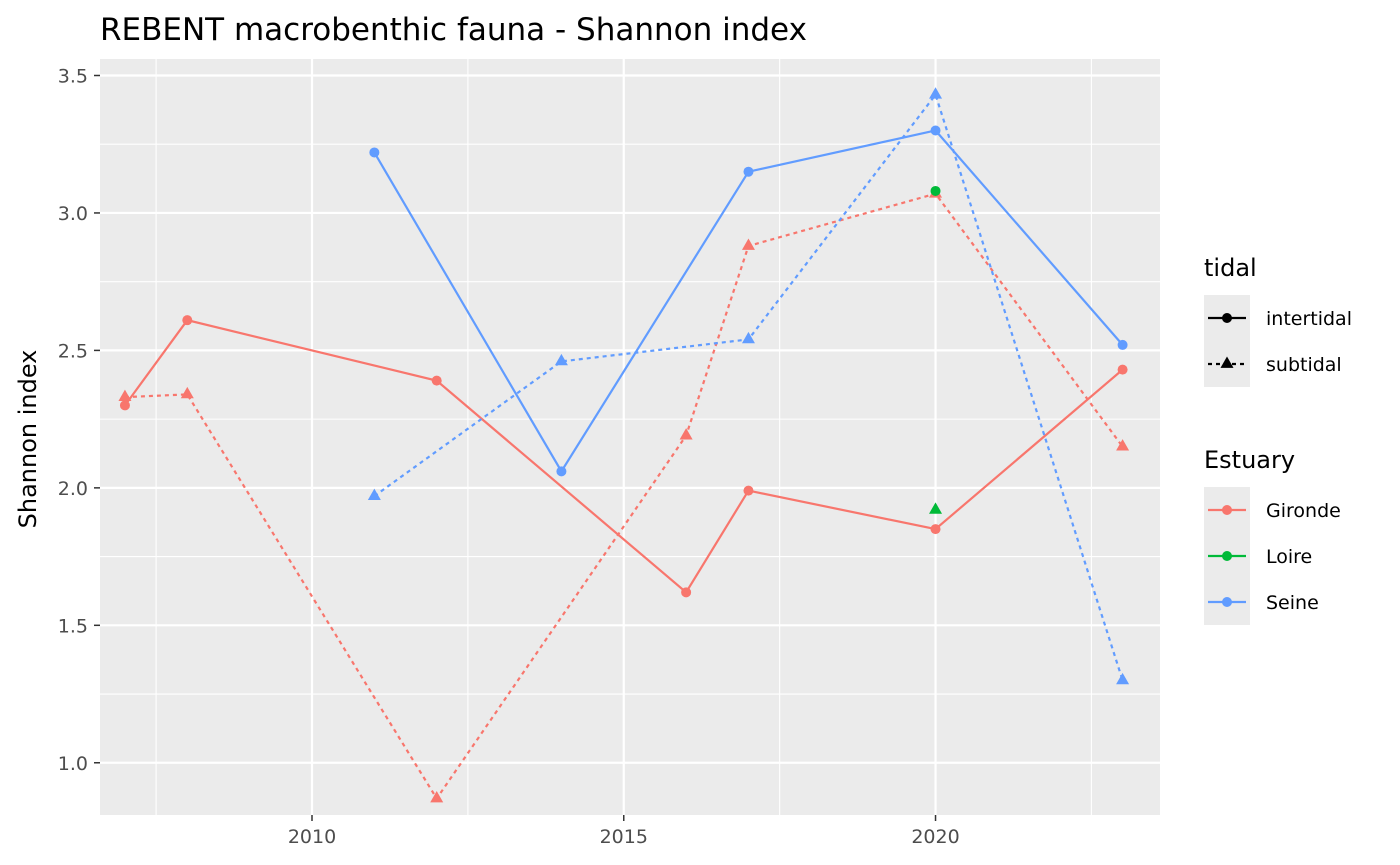  I want to click on x-axis: 2010 2015 2020, so click(624, 831).